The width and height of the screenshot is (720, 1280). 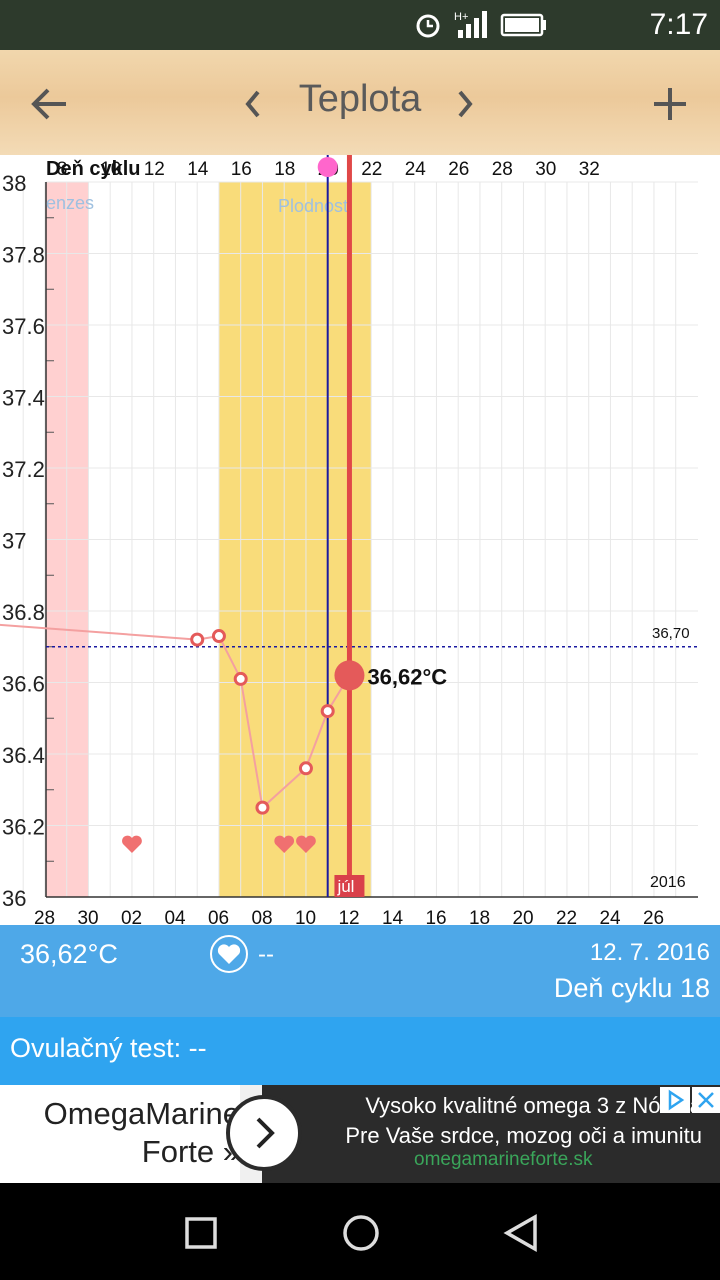 I want to click on ovulation-test-row: Ovulačný test: --, so click(x=360, y=1051).